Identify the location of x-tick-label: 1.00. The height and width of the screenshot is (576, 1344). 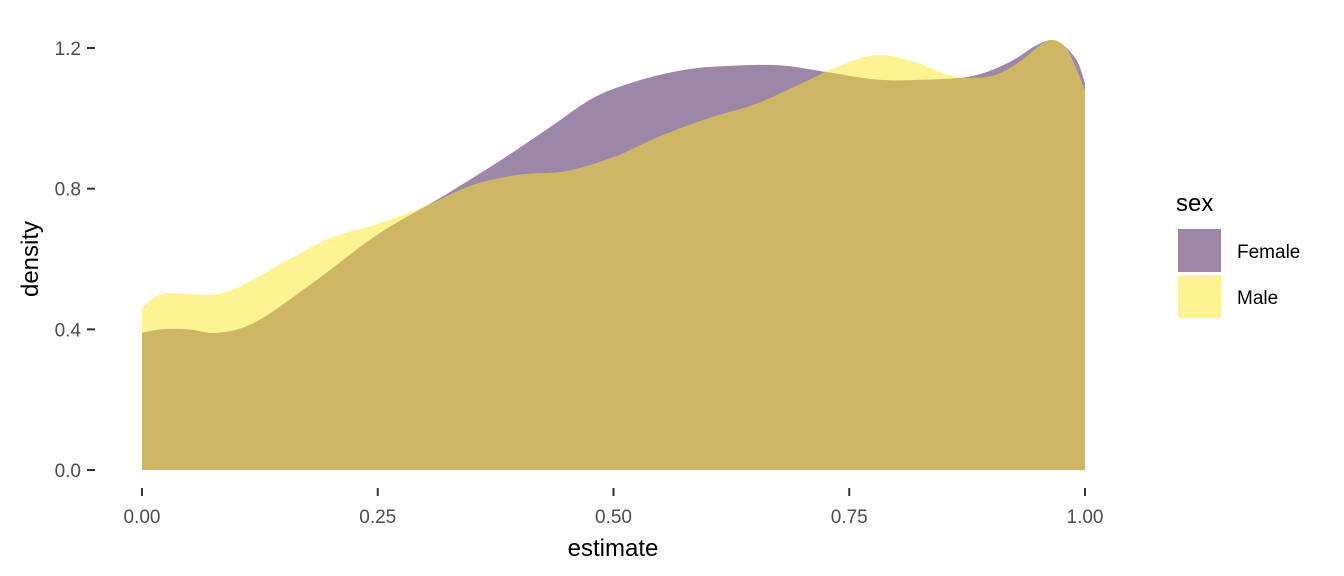
(1085, 517).